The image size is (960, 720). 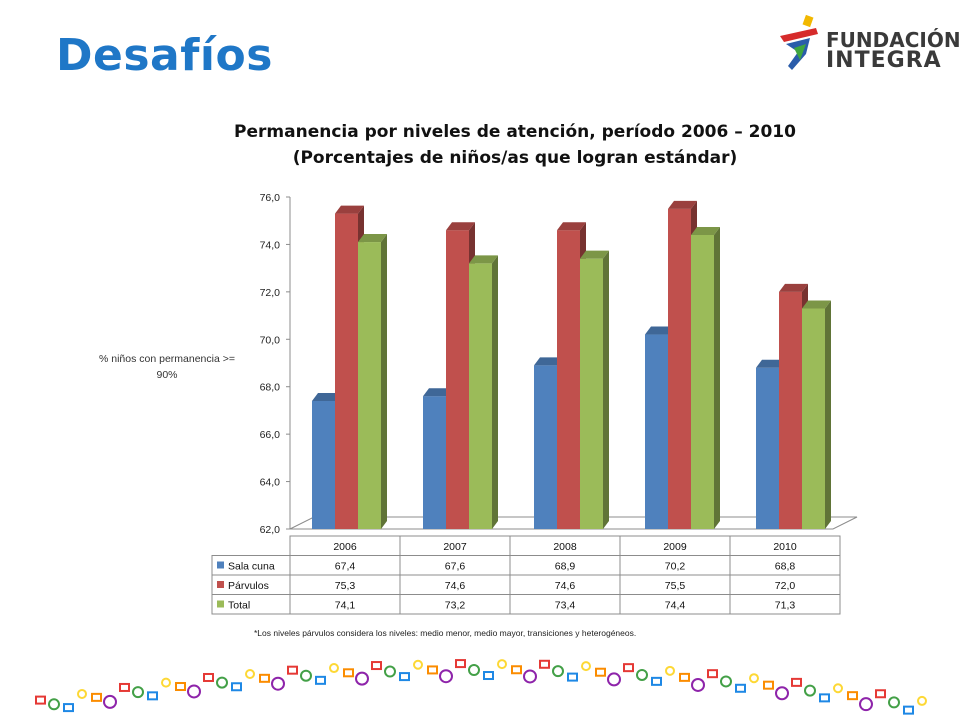 What do you see at coordinates (369, 386) in the screenshot?
I see `bar-total-2006` at bounding box center [369, 386].